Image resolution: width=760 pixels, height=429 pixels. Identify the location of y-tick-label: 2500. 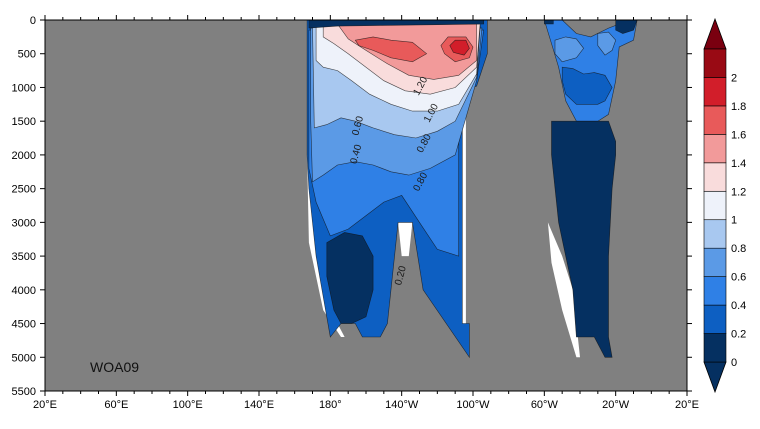
(24, 190).